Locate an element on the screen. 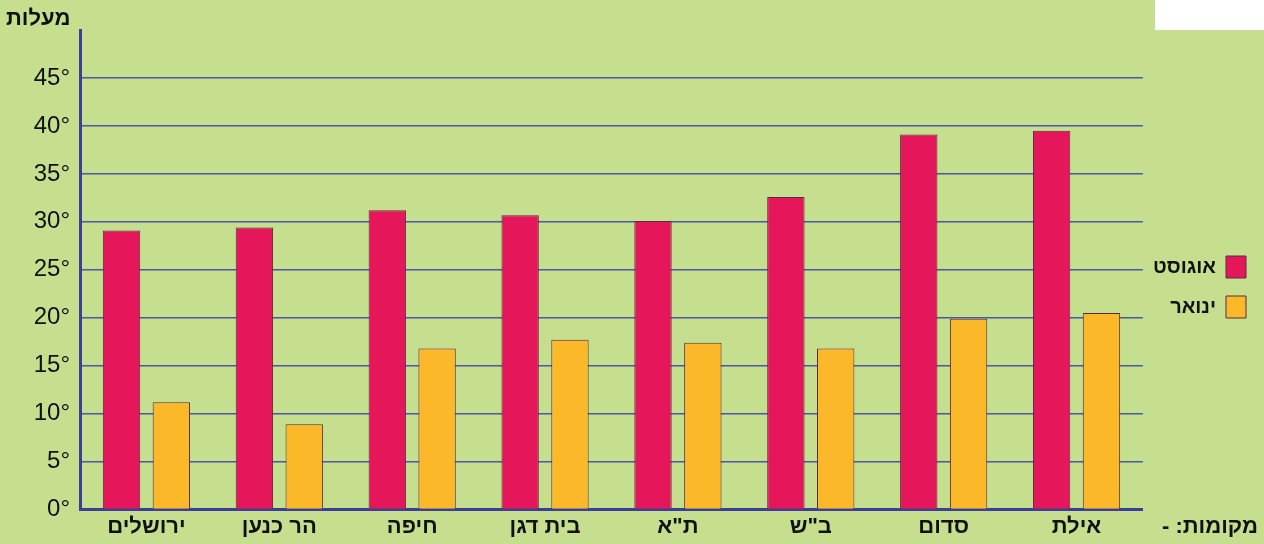 The height and width of the screenshot is (544, 1264). x-tick-label: אילת is located at coordinates (1076, 525).